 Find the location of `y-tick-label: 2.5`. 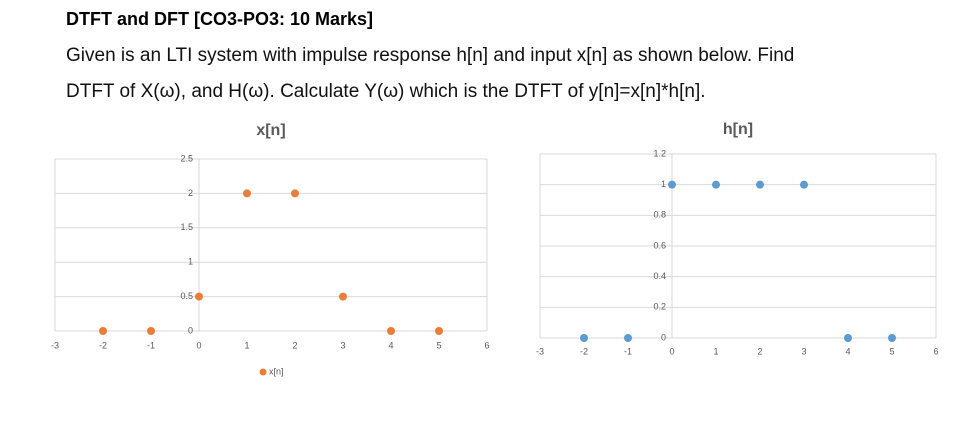

y-tick-label: 2.5 is located at coordinates (186, 158).